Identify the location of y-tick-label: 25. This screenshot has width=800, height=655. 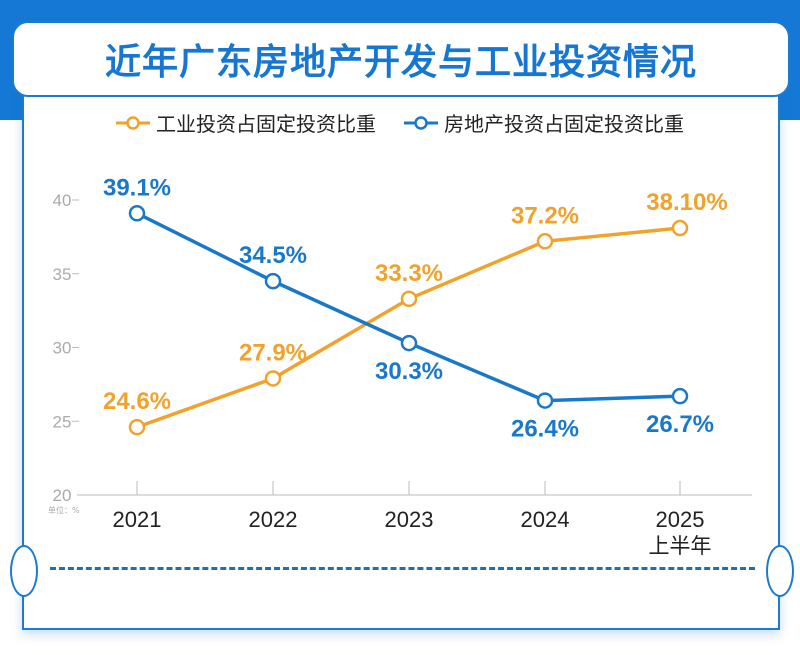
(62, 421).